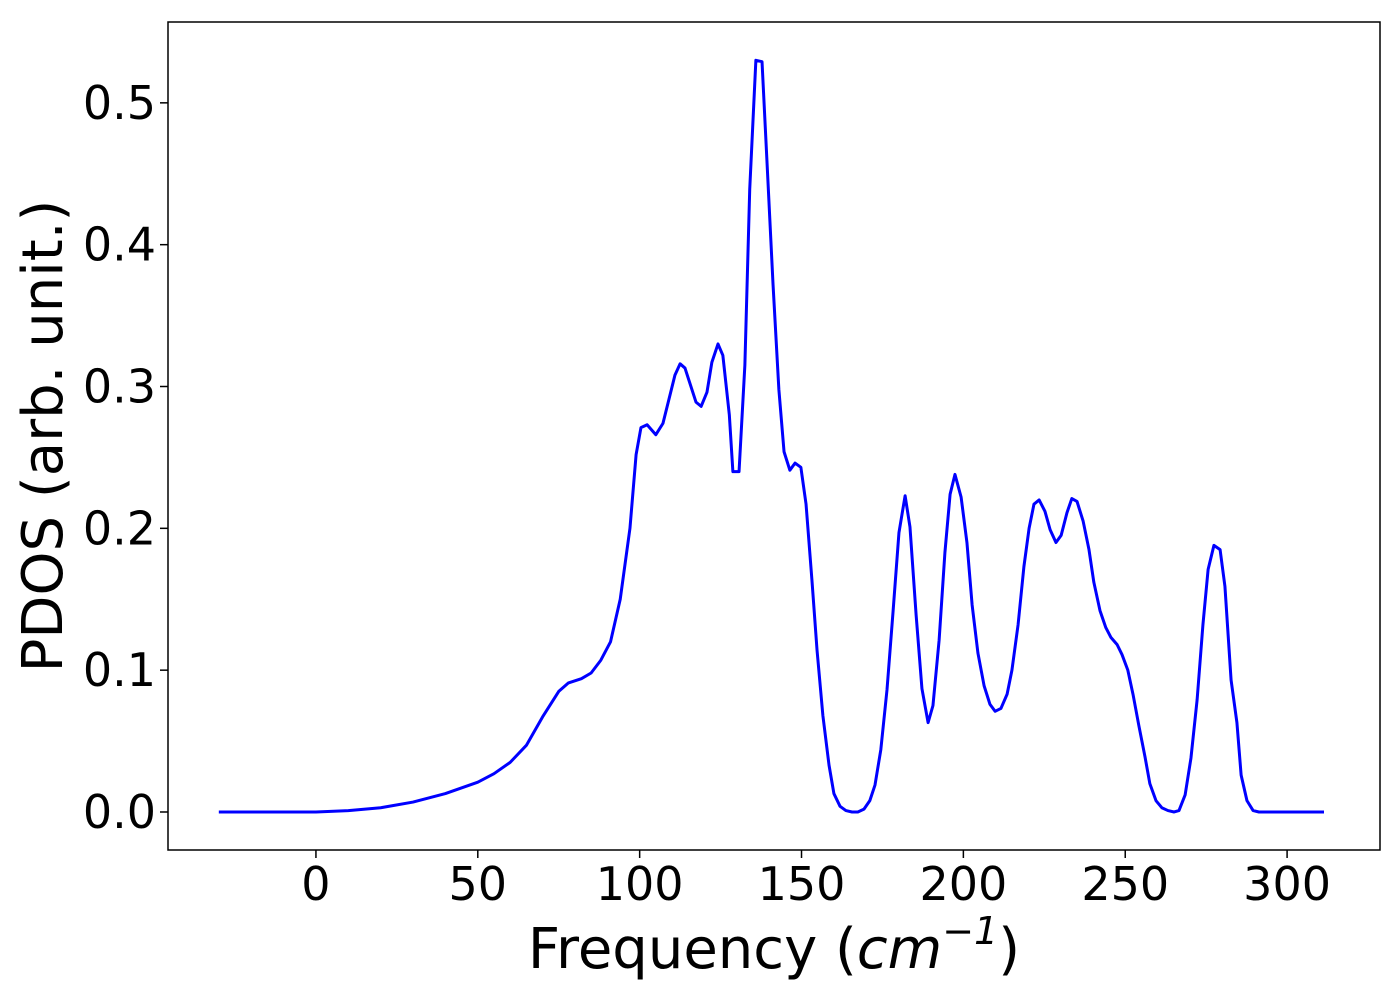 The width and height of the screenshot is (1400, 1004). What do you see at coordinates (119, 245) in the screenshot?
I see `y-tick-label: 0.4` at bounding box center [119, 245].